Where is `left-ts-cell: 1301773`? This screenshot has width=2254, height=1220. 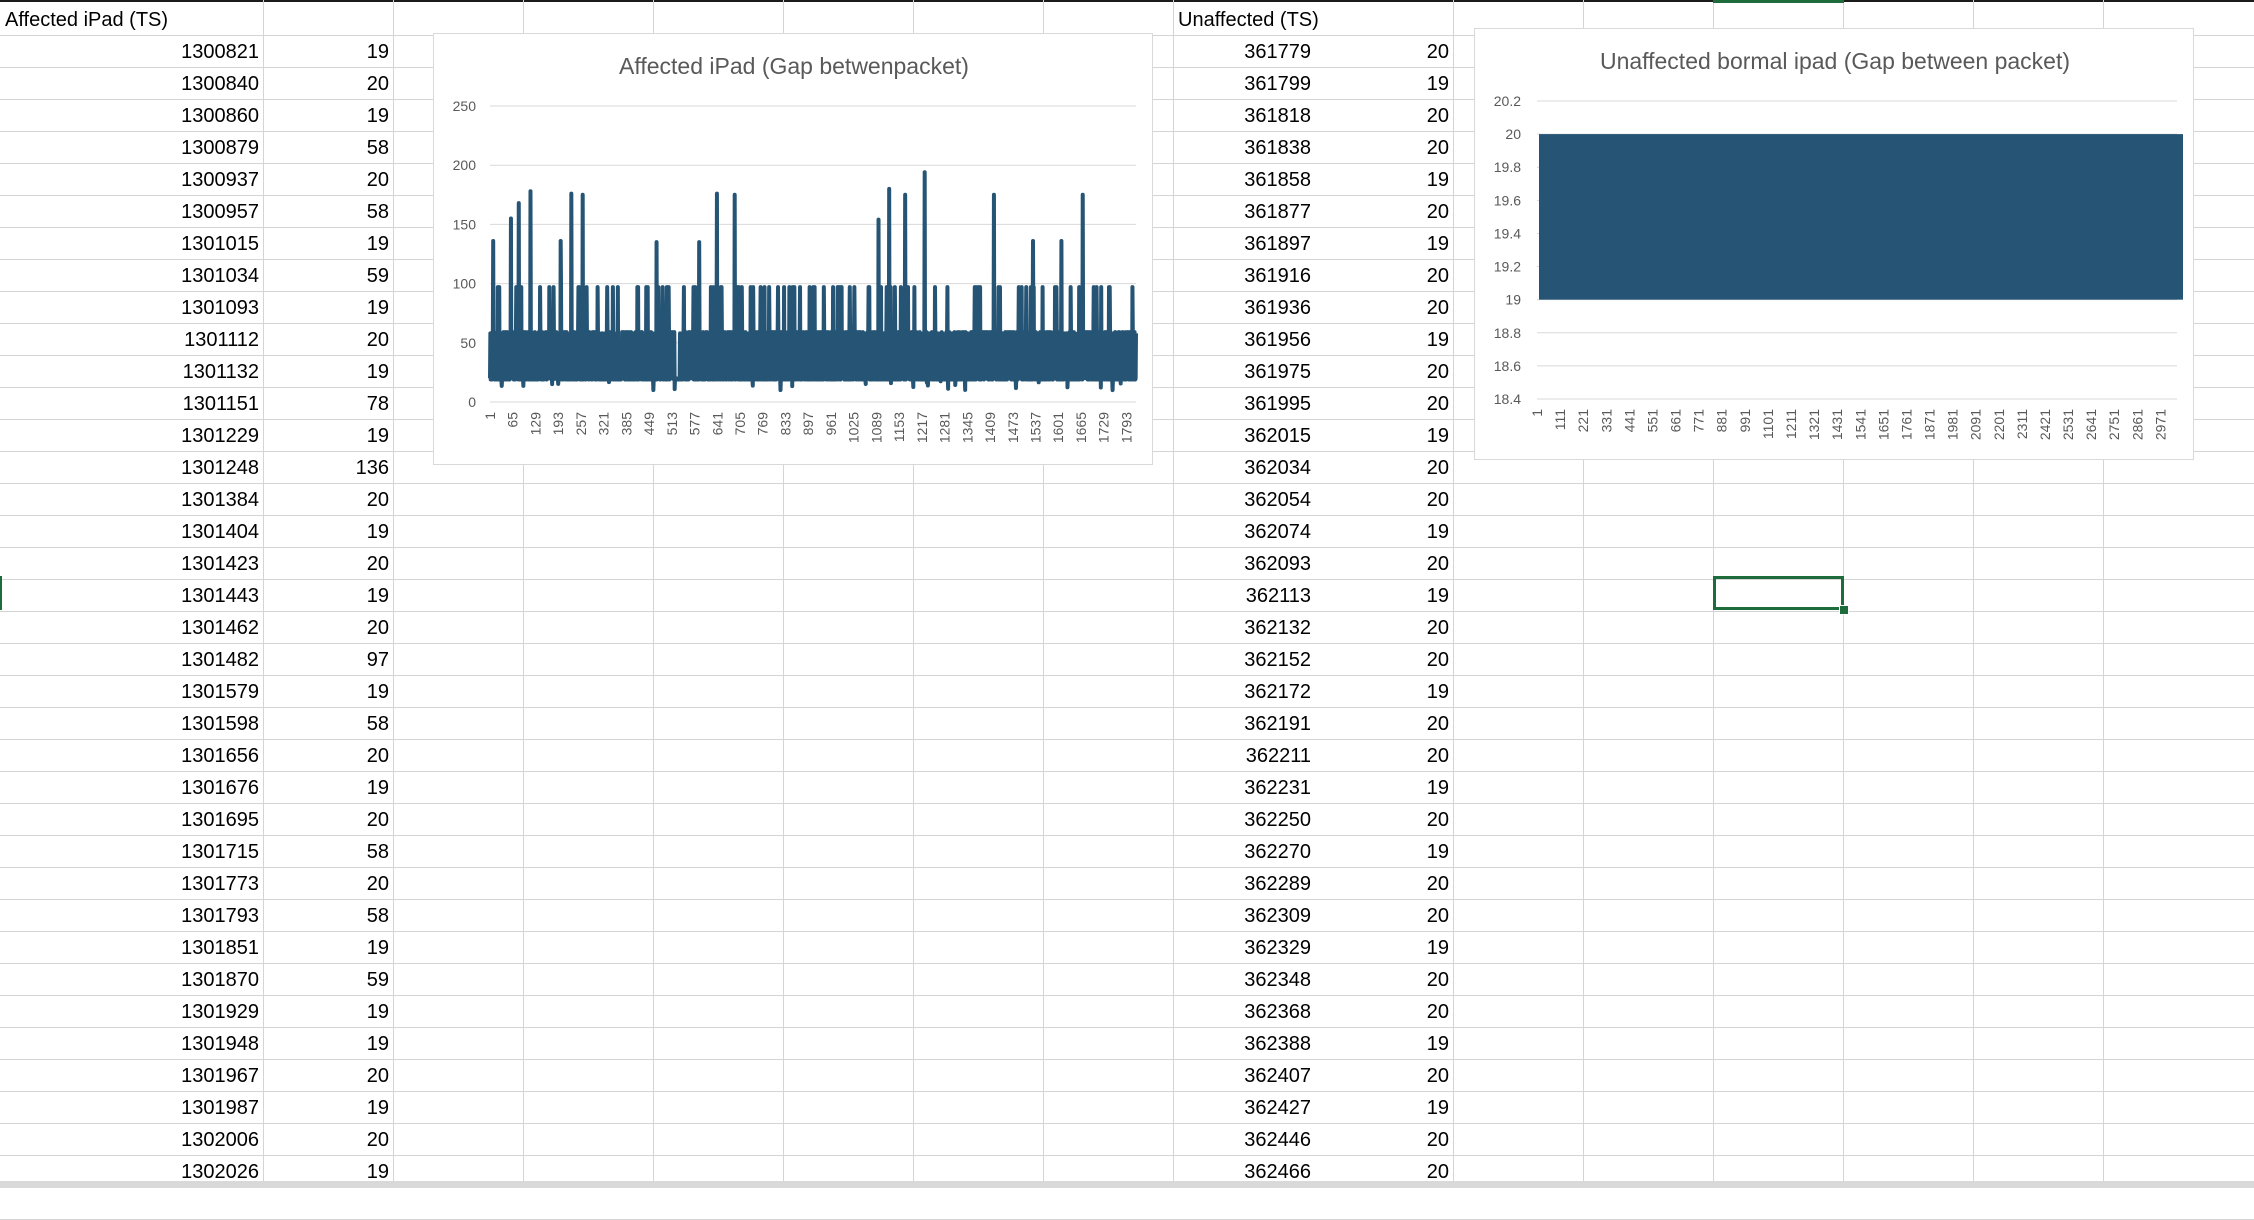 left-ts-cell: 1301773 is located at coordinates (220, 884).